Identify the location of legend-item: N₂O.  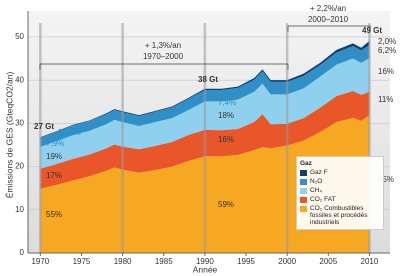
(340, 181).